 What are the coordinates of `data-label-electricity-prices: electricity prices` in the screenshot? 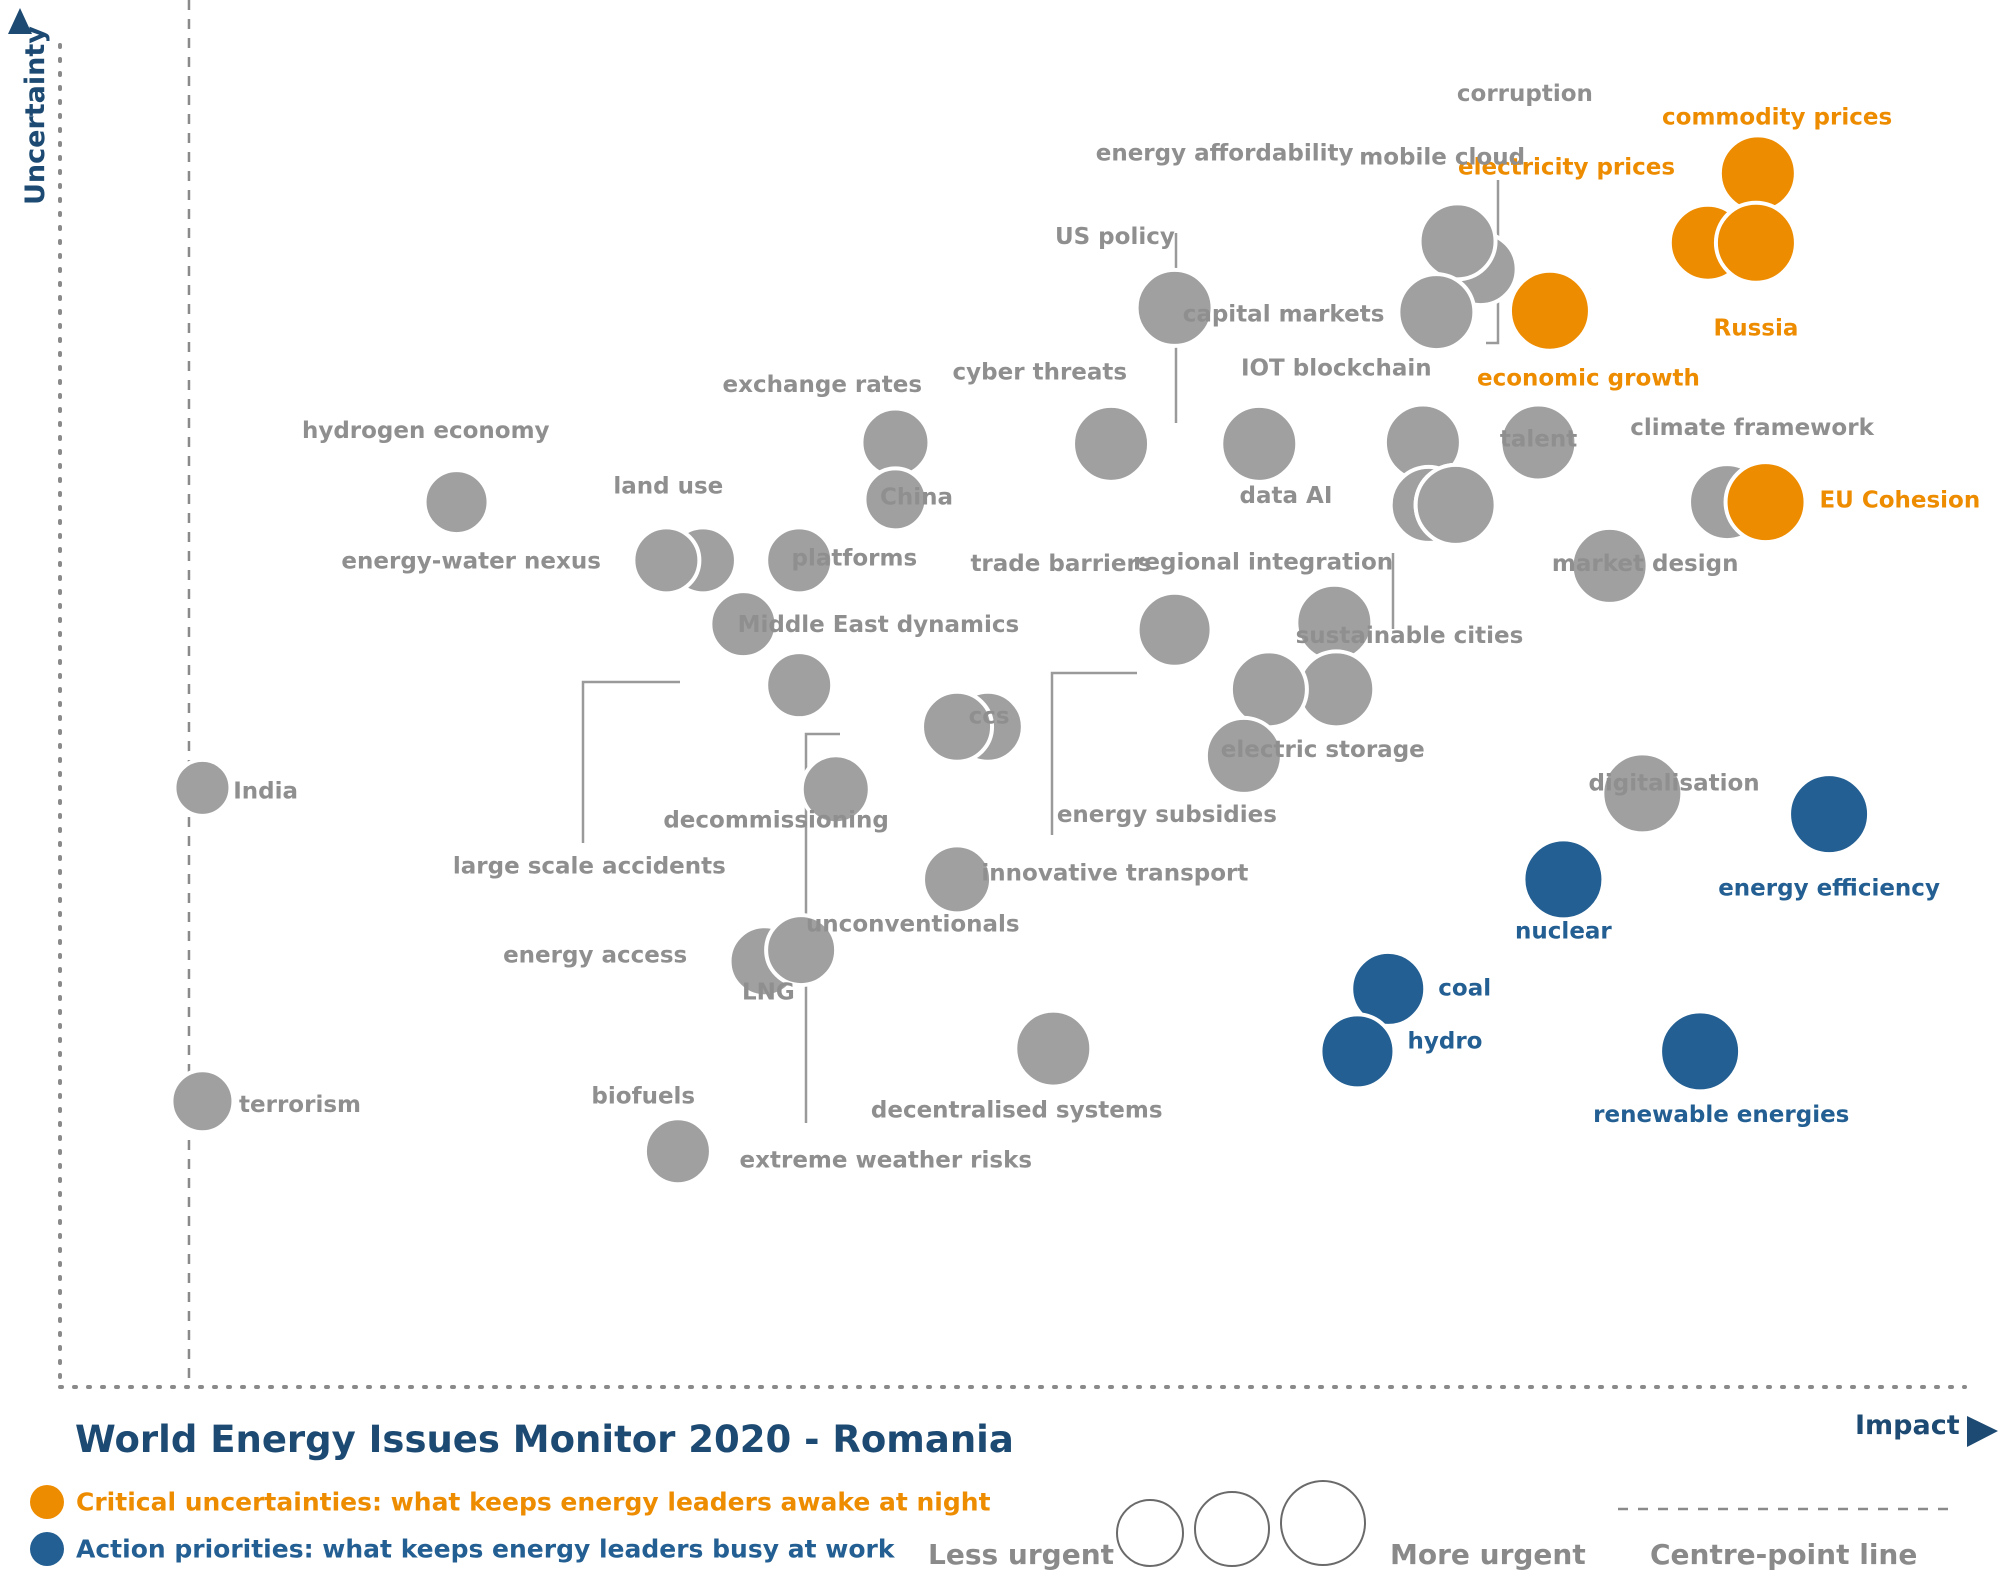 It's located at (1566, 167).